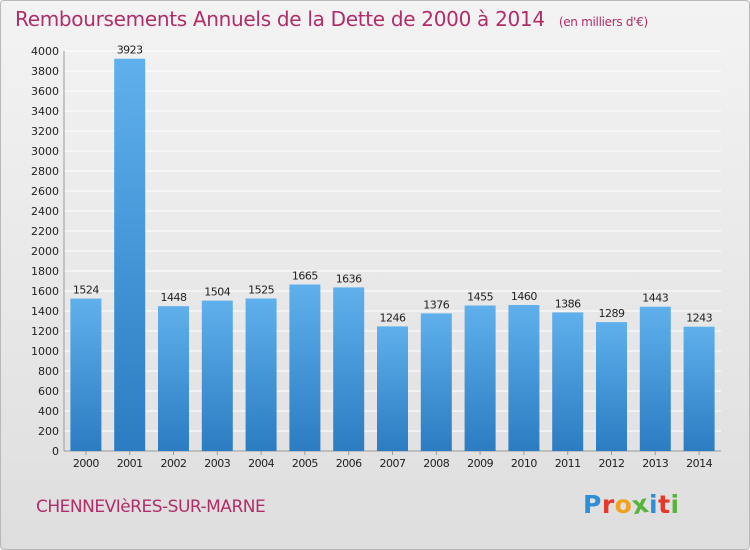  I want to click on x-tick-label: 2003, so click(217, 463).